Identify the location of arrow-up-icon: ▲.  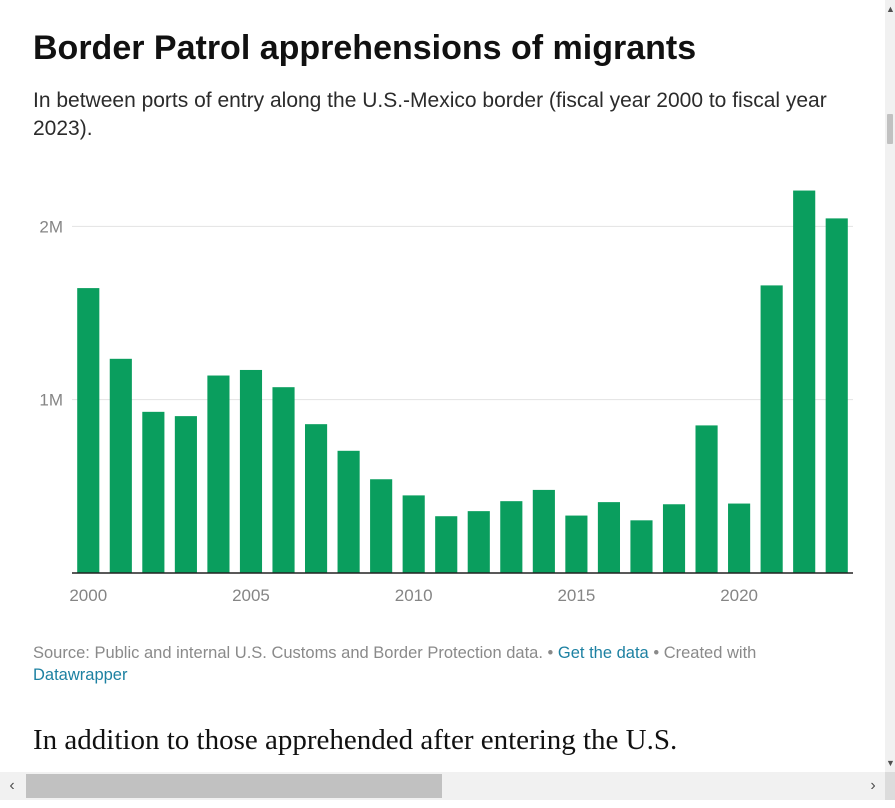
(890, 9).